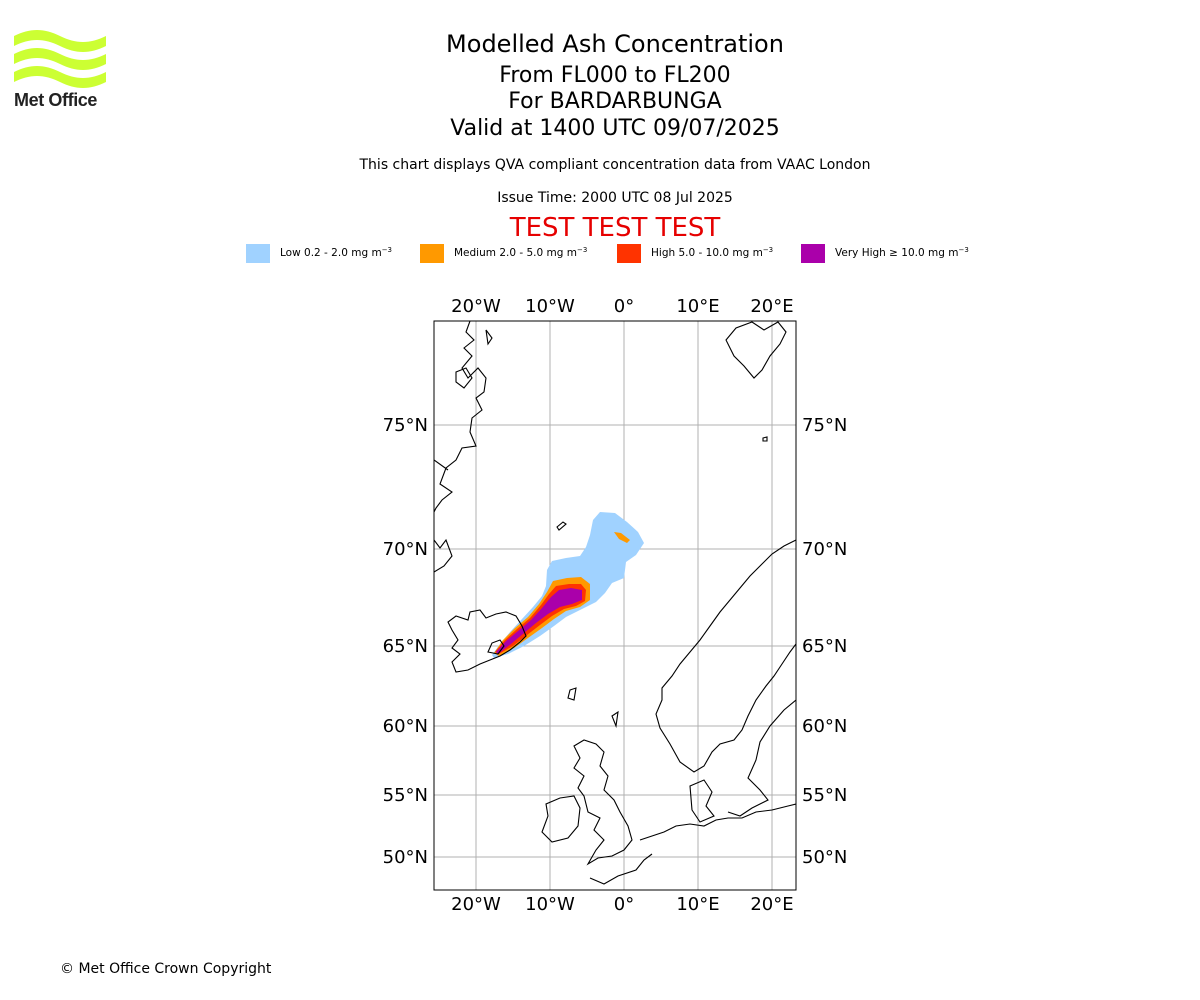 This screenshot has width=1200, height=1000. I want to click on legend-swatch-high, so click(629, 253).